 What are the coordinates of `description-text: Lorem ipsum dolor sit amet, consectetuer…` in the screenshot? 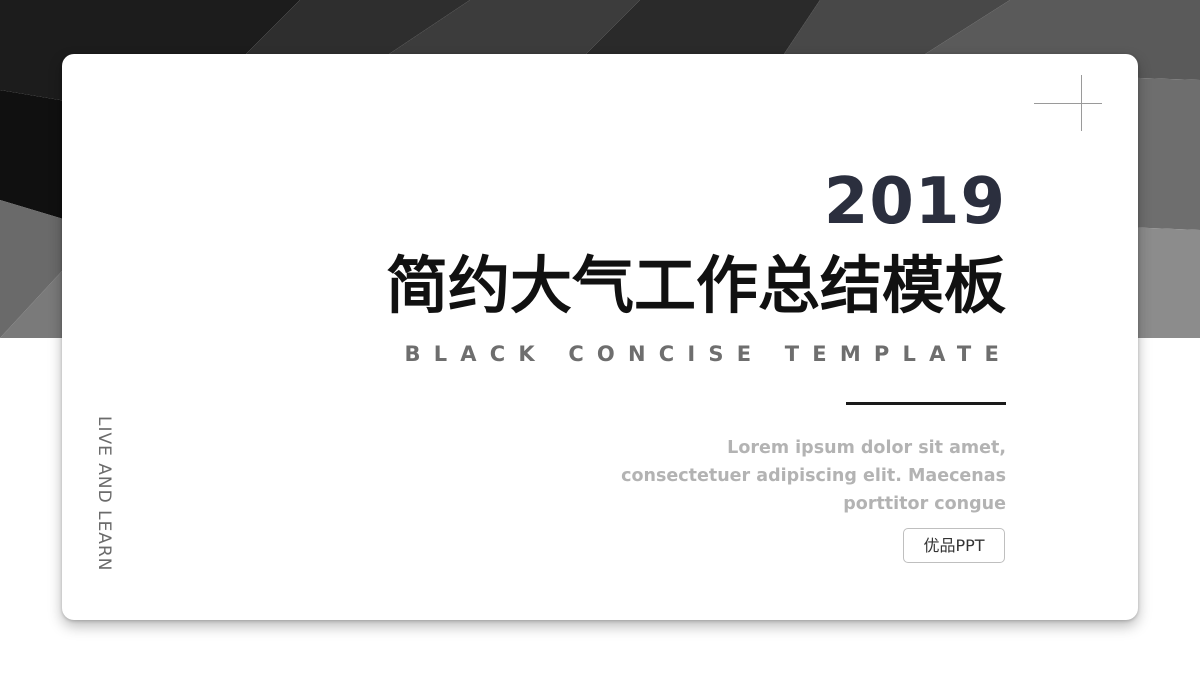 It's located at (796, 476).